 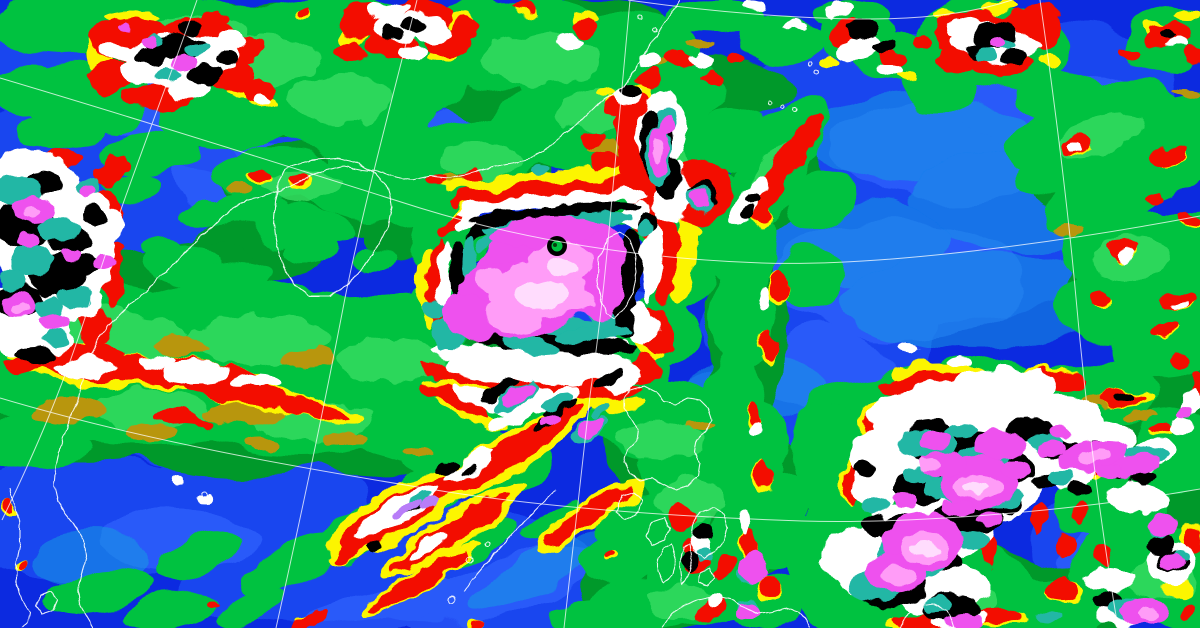 What do you see at coordinates (820, 10) in the screenshot?
I see `graticule-parallel` at bounding box center [820, 10].